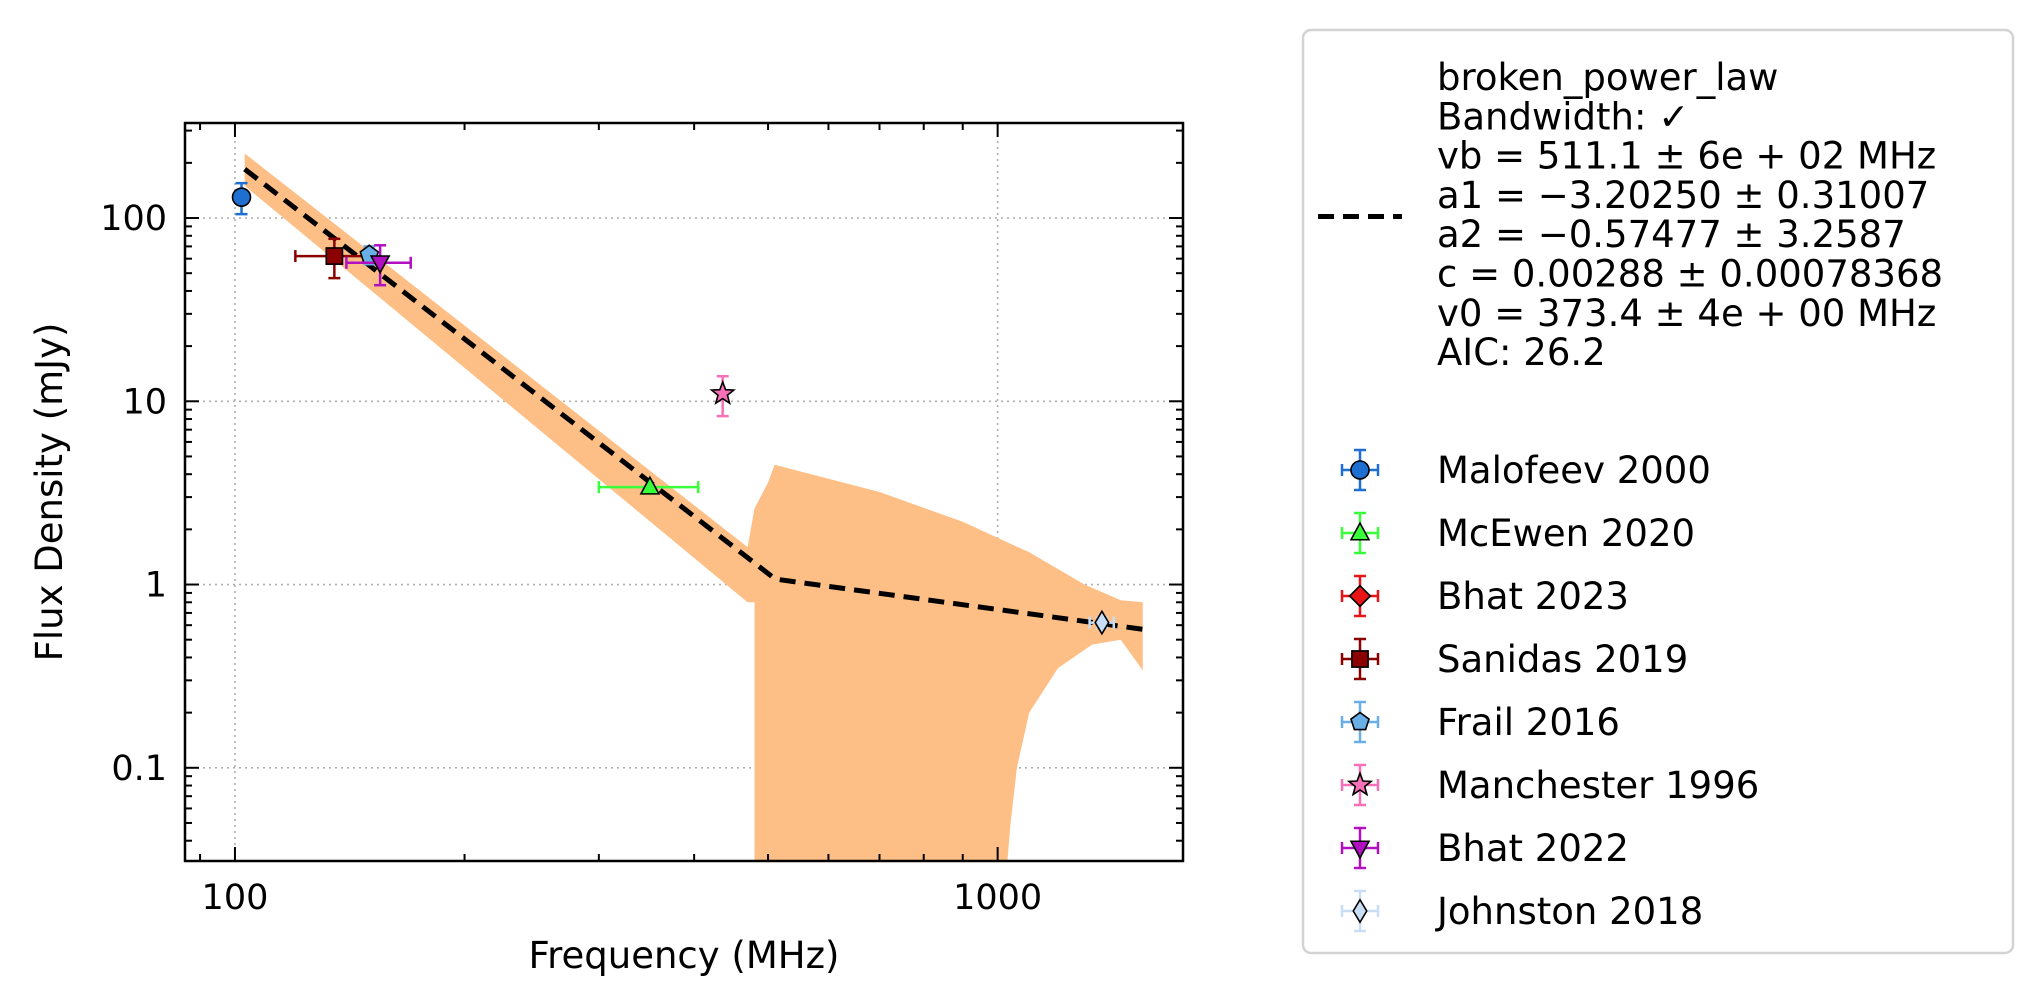 The image size is (2033, 1004). Describe the element at coordinates (49, 492) in the screenshot. I see `y-axis-label: Flux Density (mJy)` at that location.